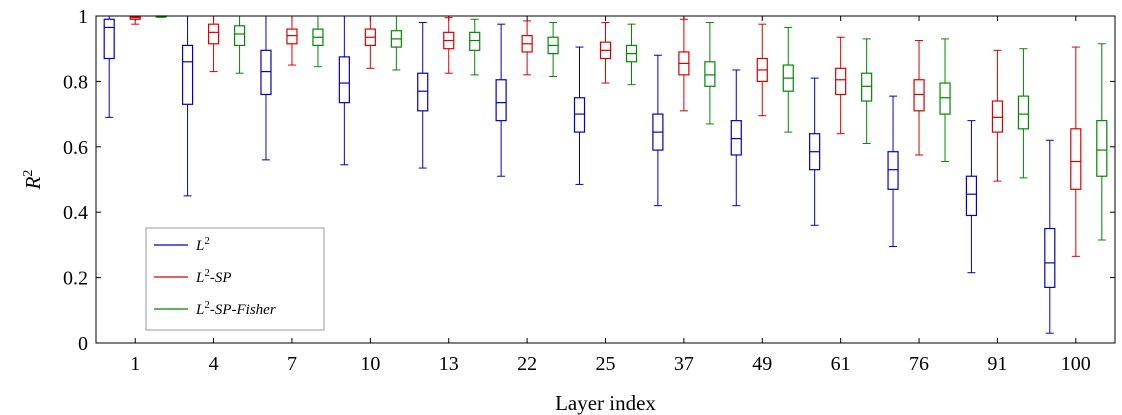  Describe the element at coordinates (292, 364) in the screenshot. I see `x-tick-label: 7` at that location.